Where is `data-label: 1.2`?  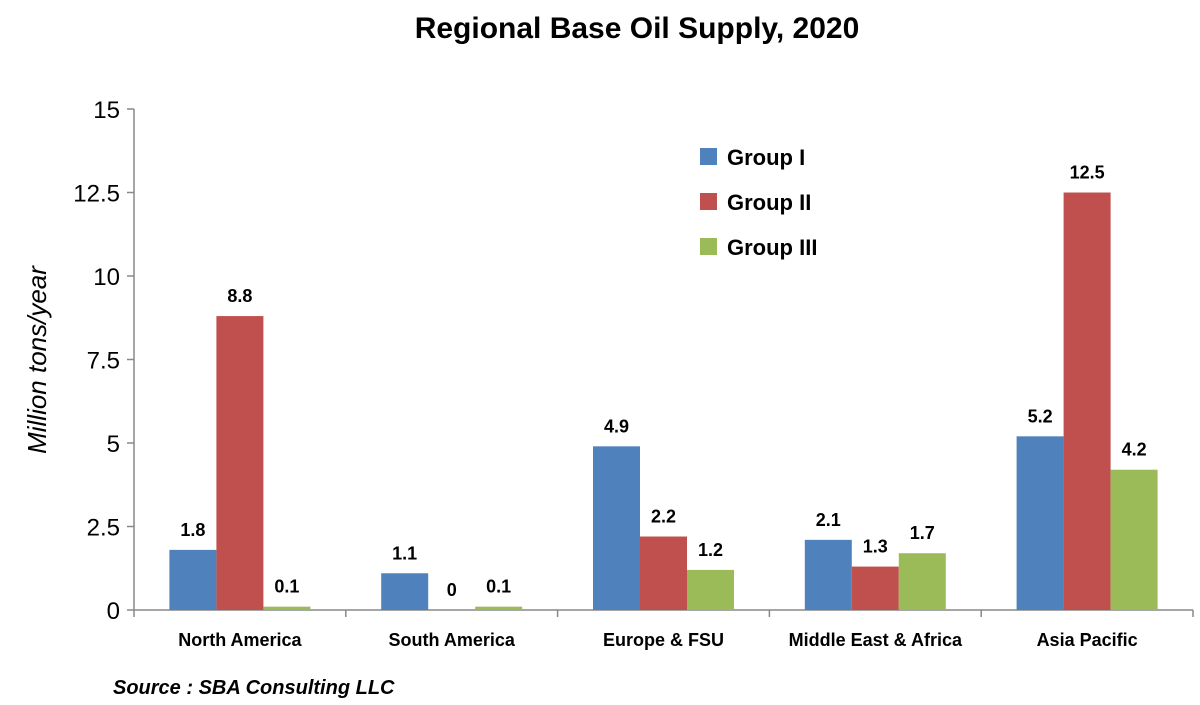
data-label: 1.2 is located at coordinates (710, 550).